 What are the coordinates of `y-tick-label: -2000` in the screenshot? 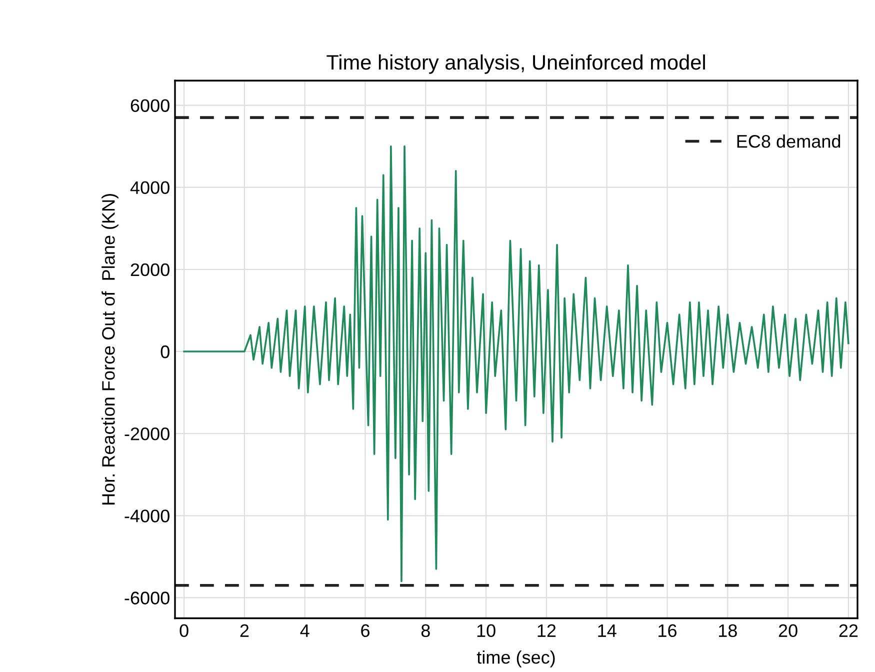 It's located at (147, 434).